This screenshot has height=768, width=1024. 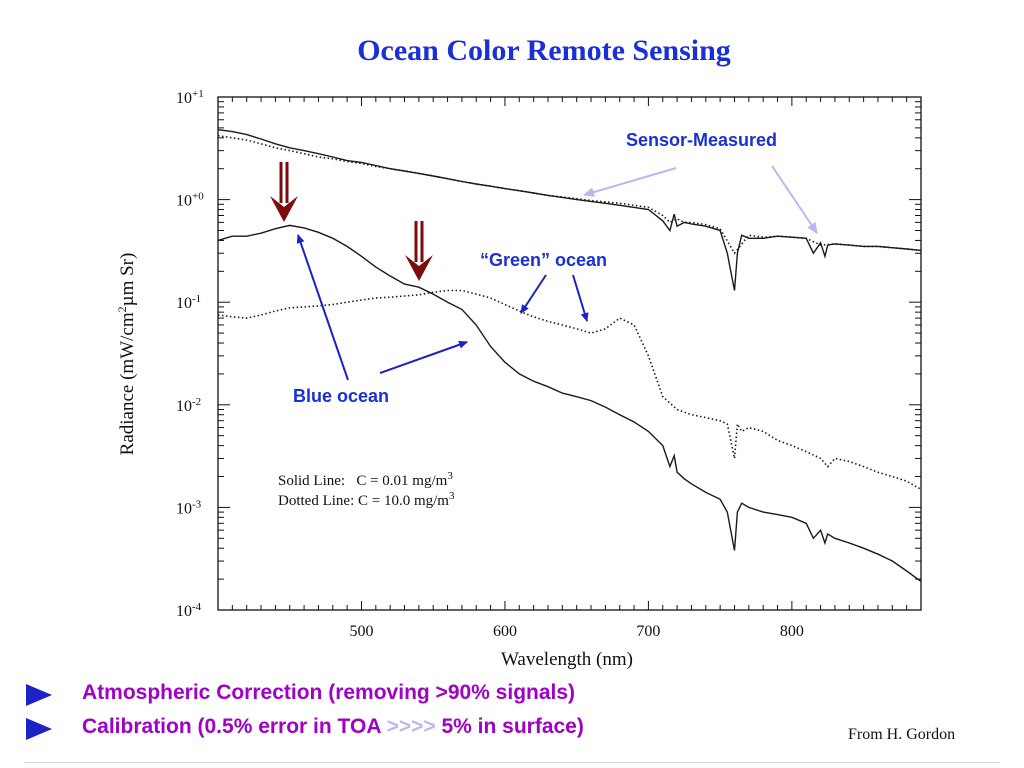 I want to click on series-line-dotted, so click(x=569, y=194).